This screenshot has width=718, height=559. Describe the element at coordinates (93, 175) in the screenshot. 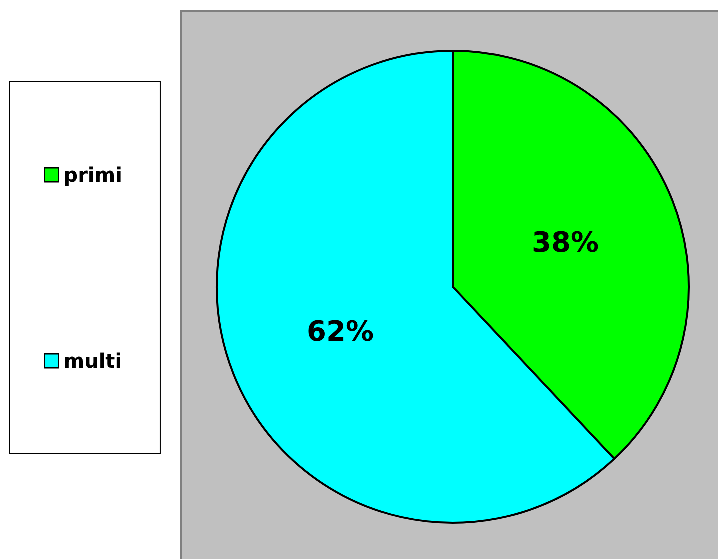

I see `legend-label: primi` at that location.